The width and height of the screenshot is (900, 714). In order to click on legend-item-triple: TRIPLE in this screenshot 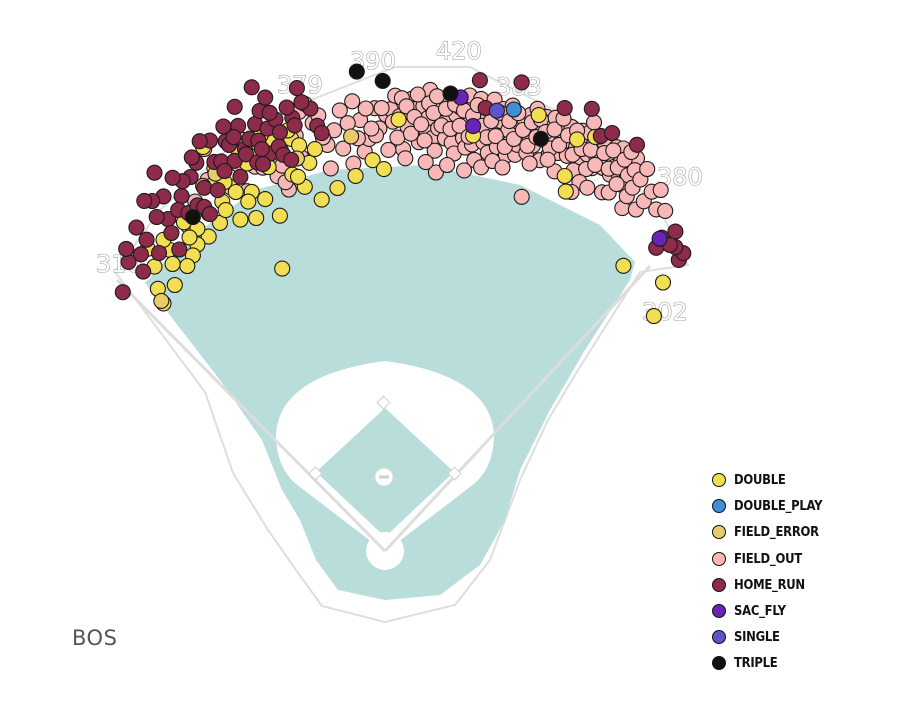, I will do `click(802, 663)`.